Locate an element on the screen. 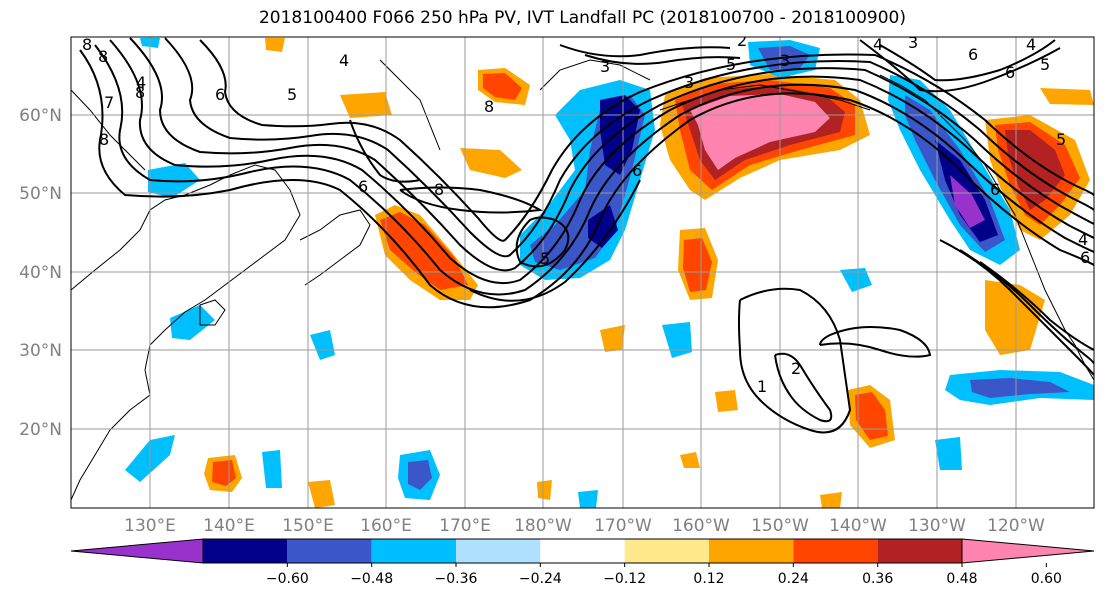  colorbar-label: −0.48 is located at coordinates (371, 579).